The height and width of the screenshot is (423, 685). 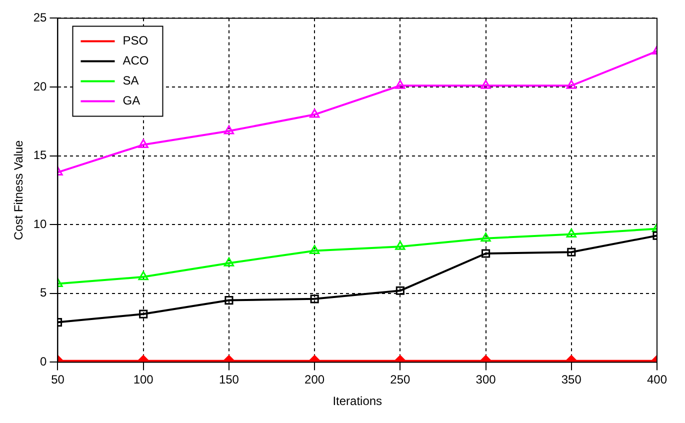 I want to click on x-tick-label: 300, so click(x=486, y=379).